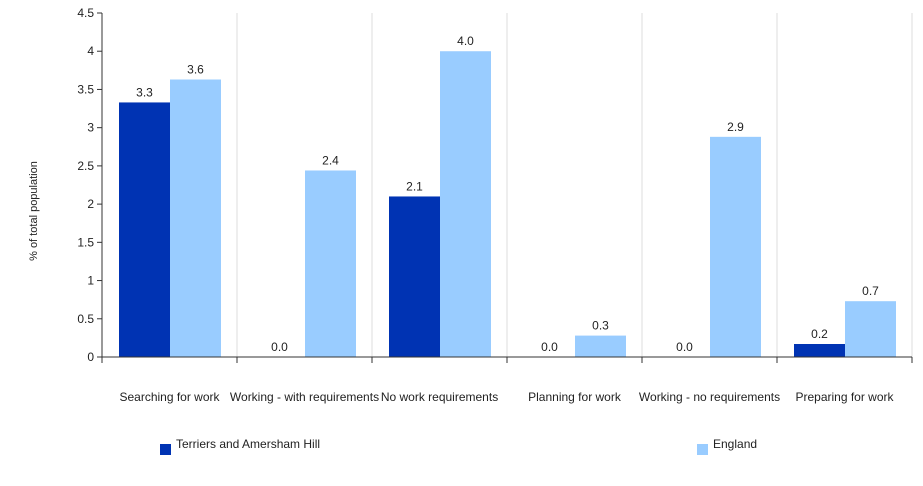  What do you see at coordinates (248, 444) in the screenshot?
I see `legend-label: Terriers and Amersham Hill` at bounding box center [248, 444].